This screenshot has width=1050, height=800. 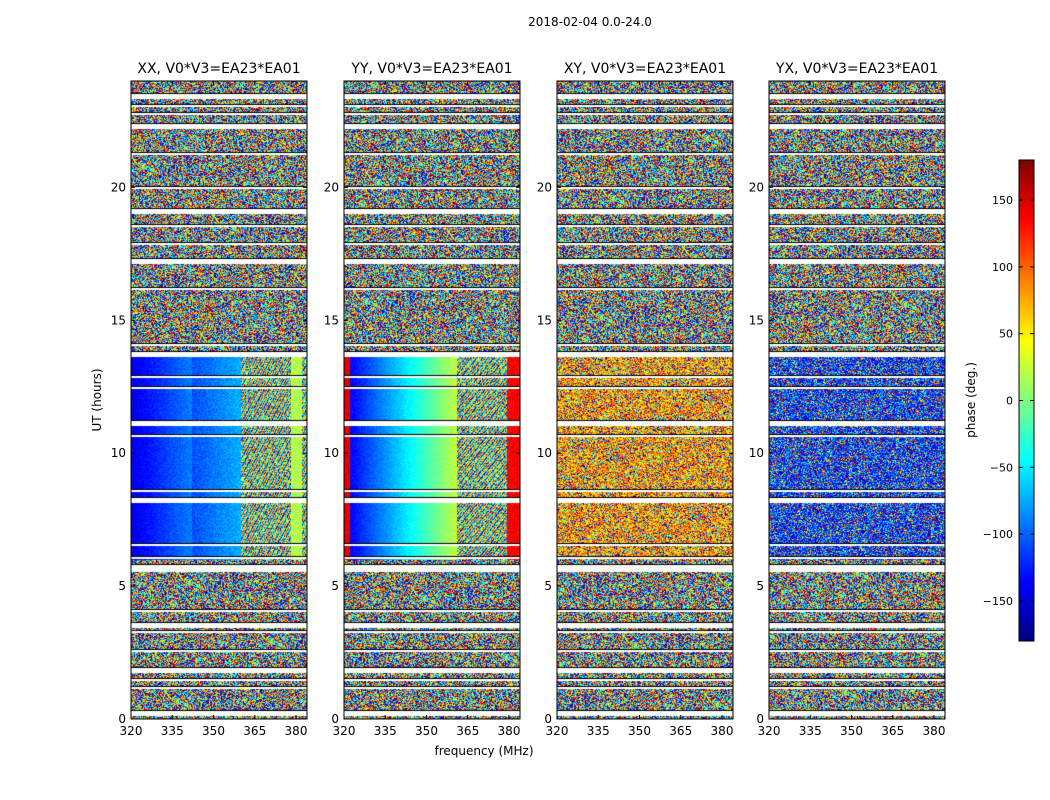 What do you see at coordinates (1002, 267) in the screenshot?
I see `colorbar-tick-label: 100` at bounding box center [1002, 267].